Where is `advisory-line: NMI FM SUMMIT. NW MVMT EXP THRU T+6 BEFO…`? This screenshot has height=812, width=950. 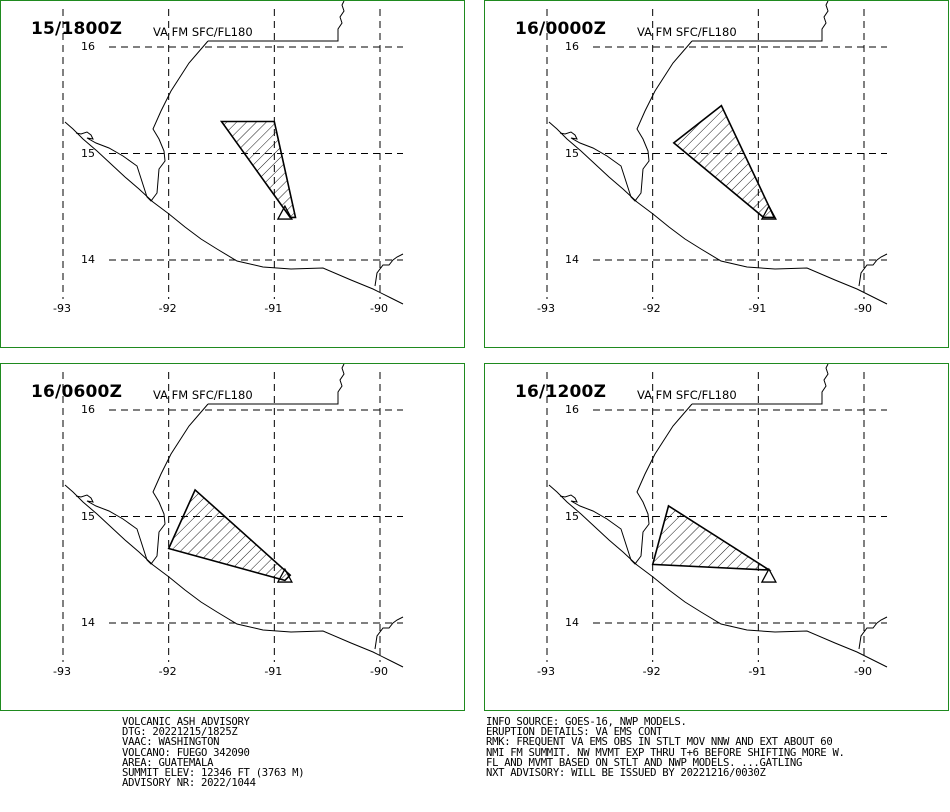
advisory-line: NMI FM SUMMIT. NW MVMT EXP THRU T+6 BEFO… is located at coordinates (665, 752).